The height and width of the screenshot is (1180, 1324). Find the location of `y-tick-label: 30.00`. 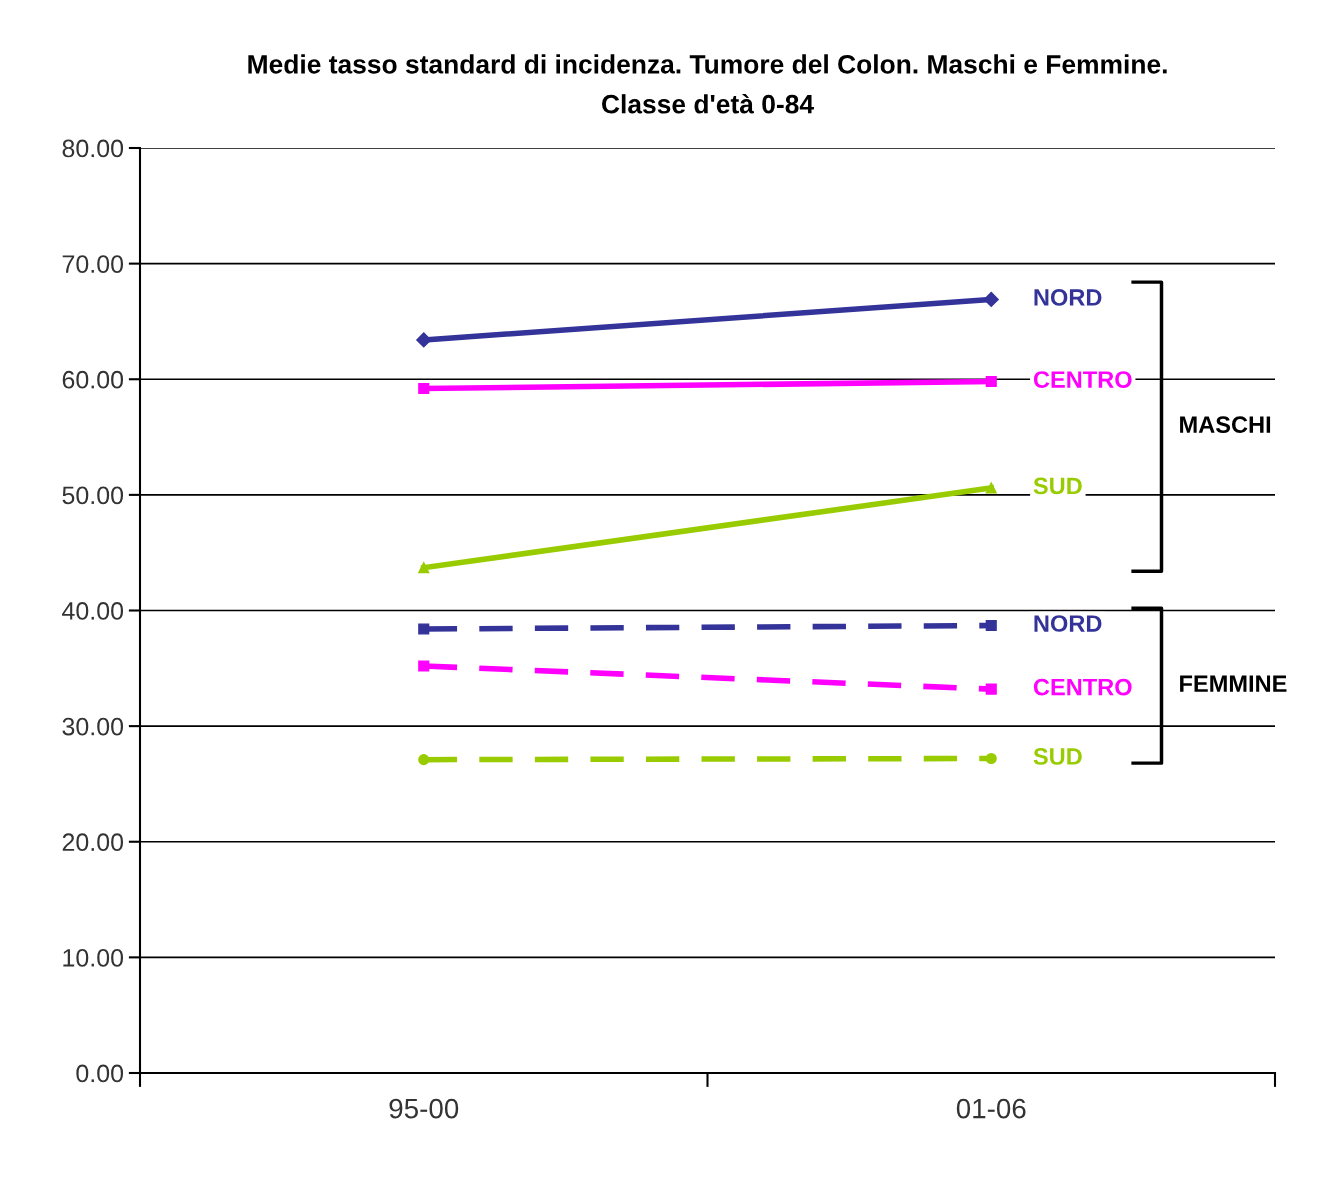

y-tick-label: 30.00 is located at coordinates (93, 726).